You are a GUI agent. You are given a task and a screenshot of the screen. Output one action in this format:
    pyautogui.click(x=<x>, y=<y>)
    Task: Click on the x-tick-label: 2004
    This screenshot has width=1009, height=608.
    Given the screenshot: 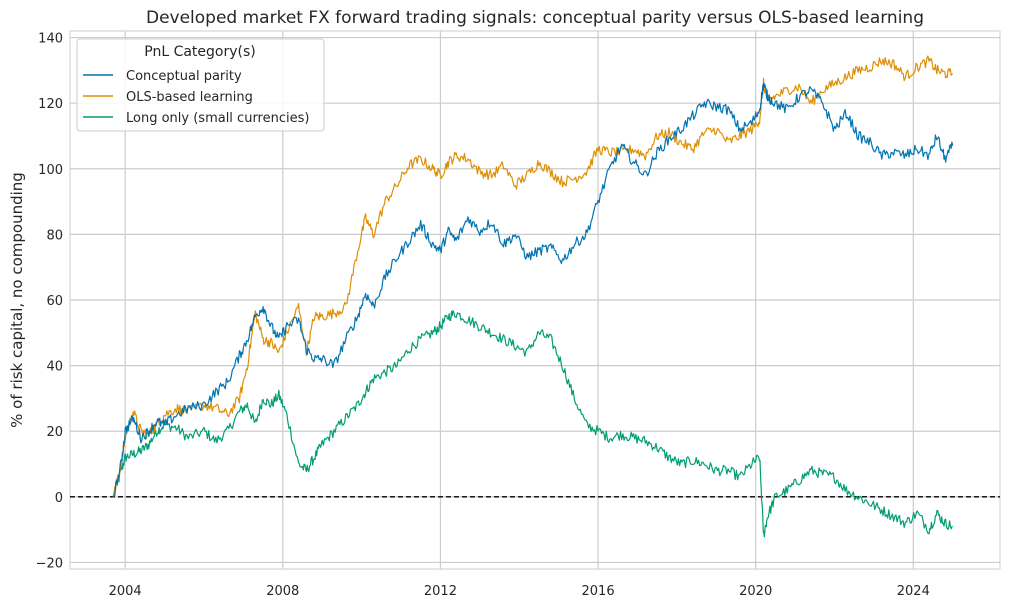 What is the action you would take?
    pyautogui.click(x=125, y=591)
    